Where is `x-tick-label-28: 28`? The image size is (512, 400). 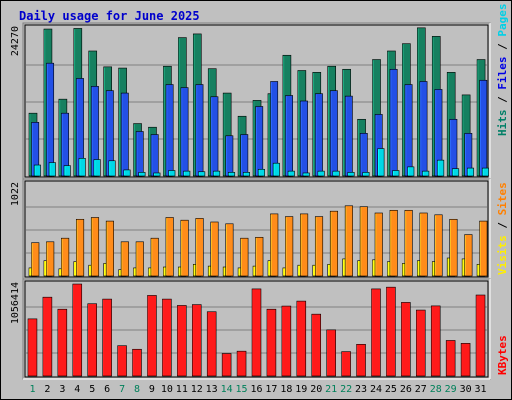 x-tick-label-28: 28 is located at coordinates (436, 389).